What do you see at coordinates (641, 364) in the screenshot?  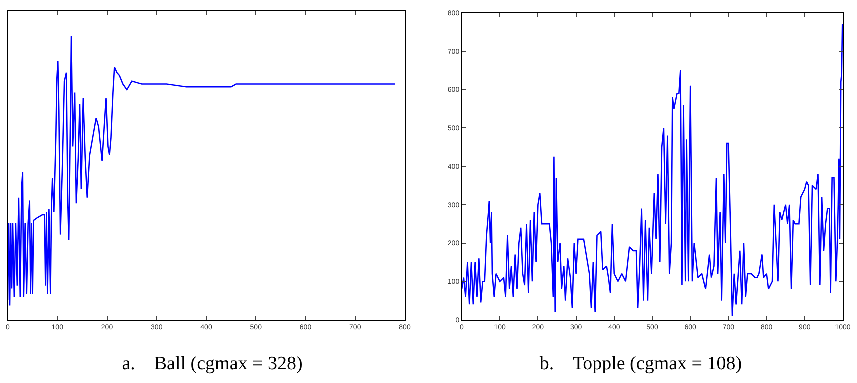 I see `text: b. Topple (cgmax = 108)` at bounding box center [641, 364].